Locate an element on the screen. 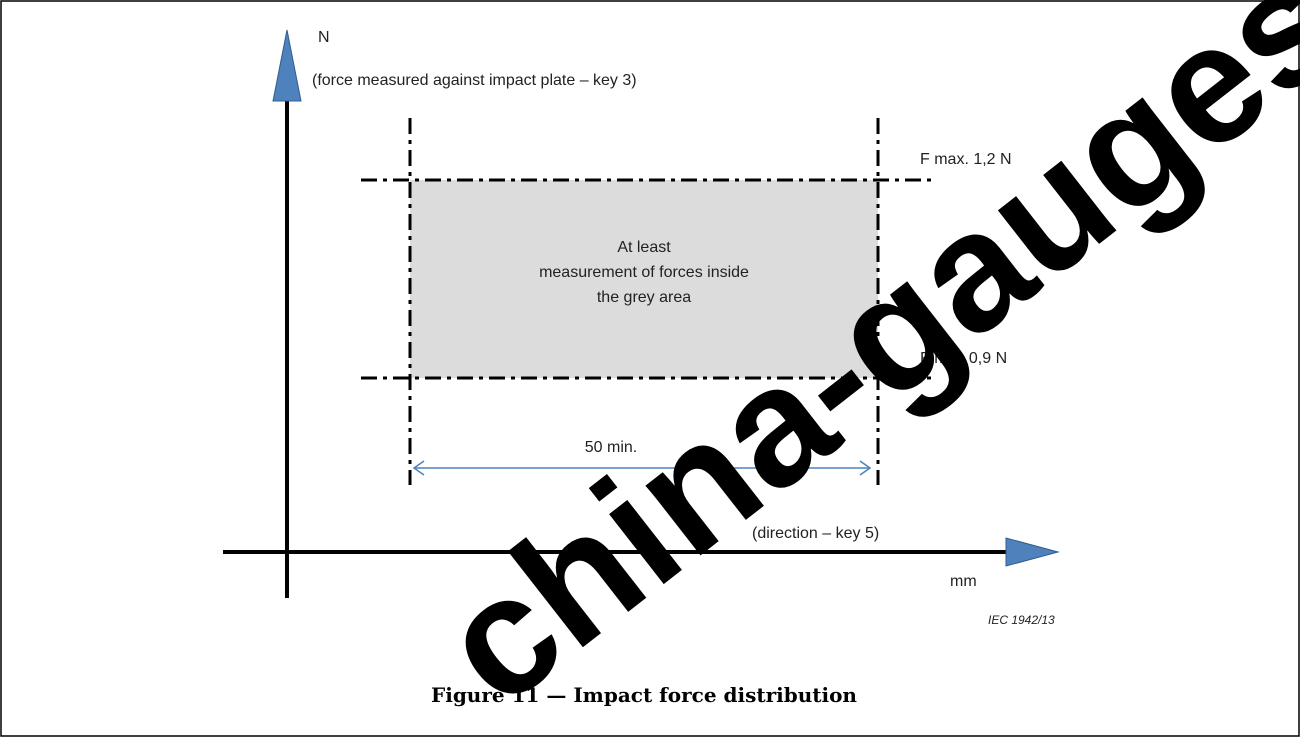 The width and height of the screenshot is (1300, 737). span-label: 50 min. is located at coordinates (611, 447).